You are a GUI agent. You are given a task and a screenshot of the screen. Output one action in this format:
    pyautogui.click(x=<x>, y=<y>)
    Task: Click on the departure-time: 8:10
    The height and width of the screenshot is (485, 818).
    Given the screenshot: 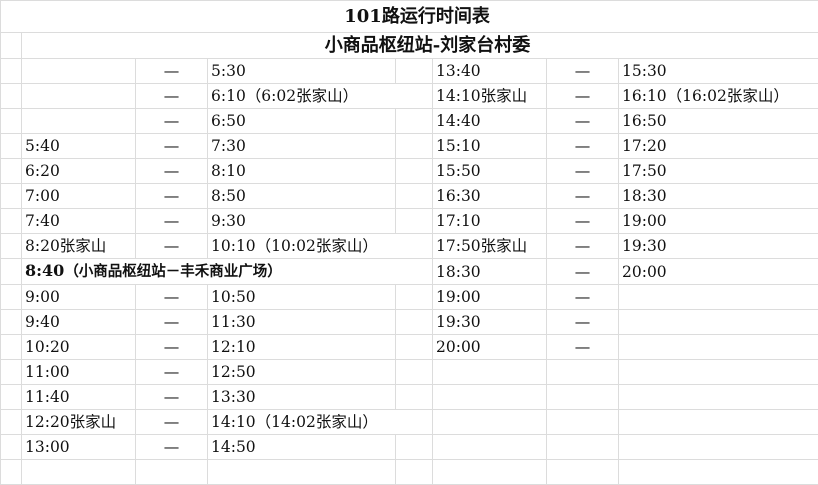 What is the action you would take?
    pyautogui.click(x=302, y=171)
    